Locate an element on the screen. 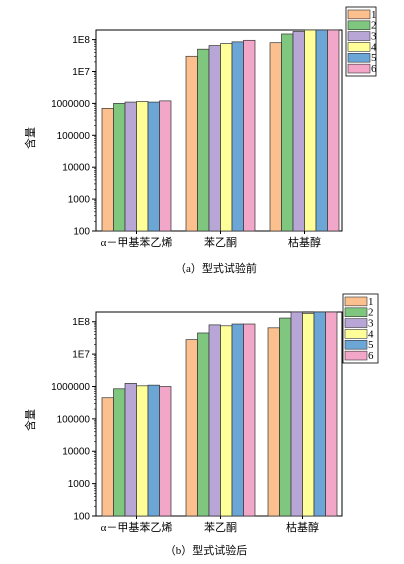 The height and width of the screenshot is (564, 404). y-axis-label-b: 含量 is located at coordinates (30, 420).